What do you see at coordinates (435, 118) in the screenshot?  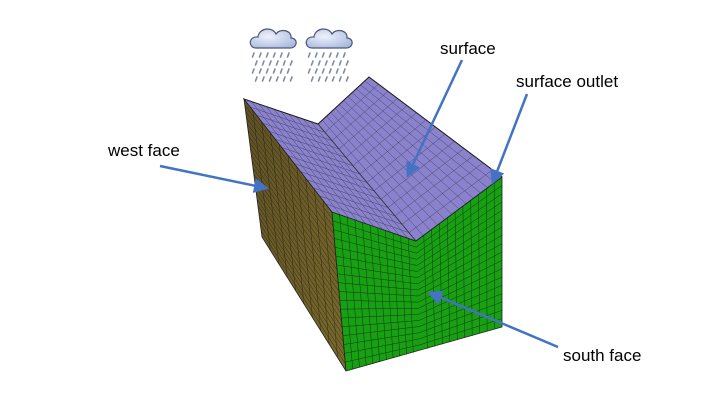 I see `surface-arrow` at bounding box center [435, 118].